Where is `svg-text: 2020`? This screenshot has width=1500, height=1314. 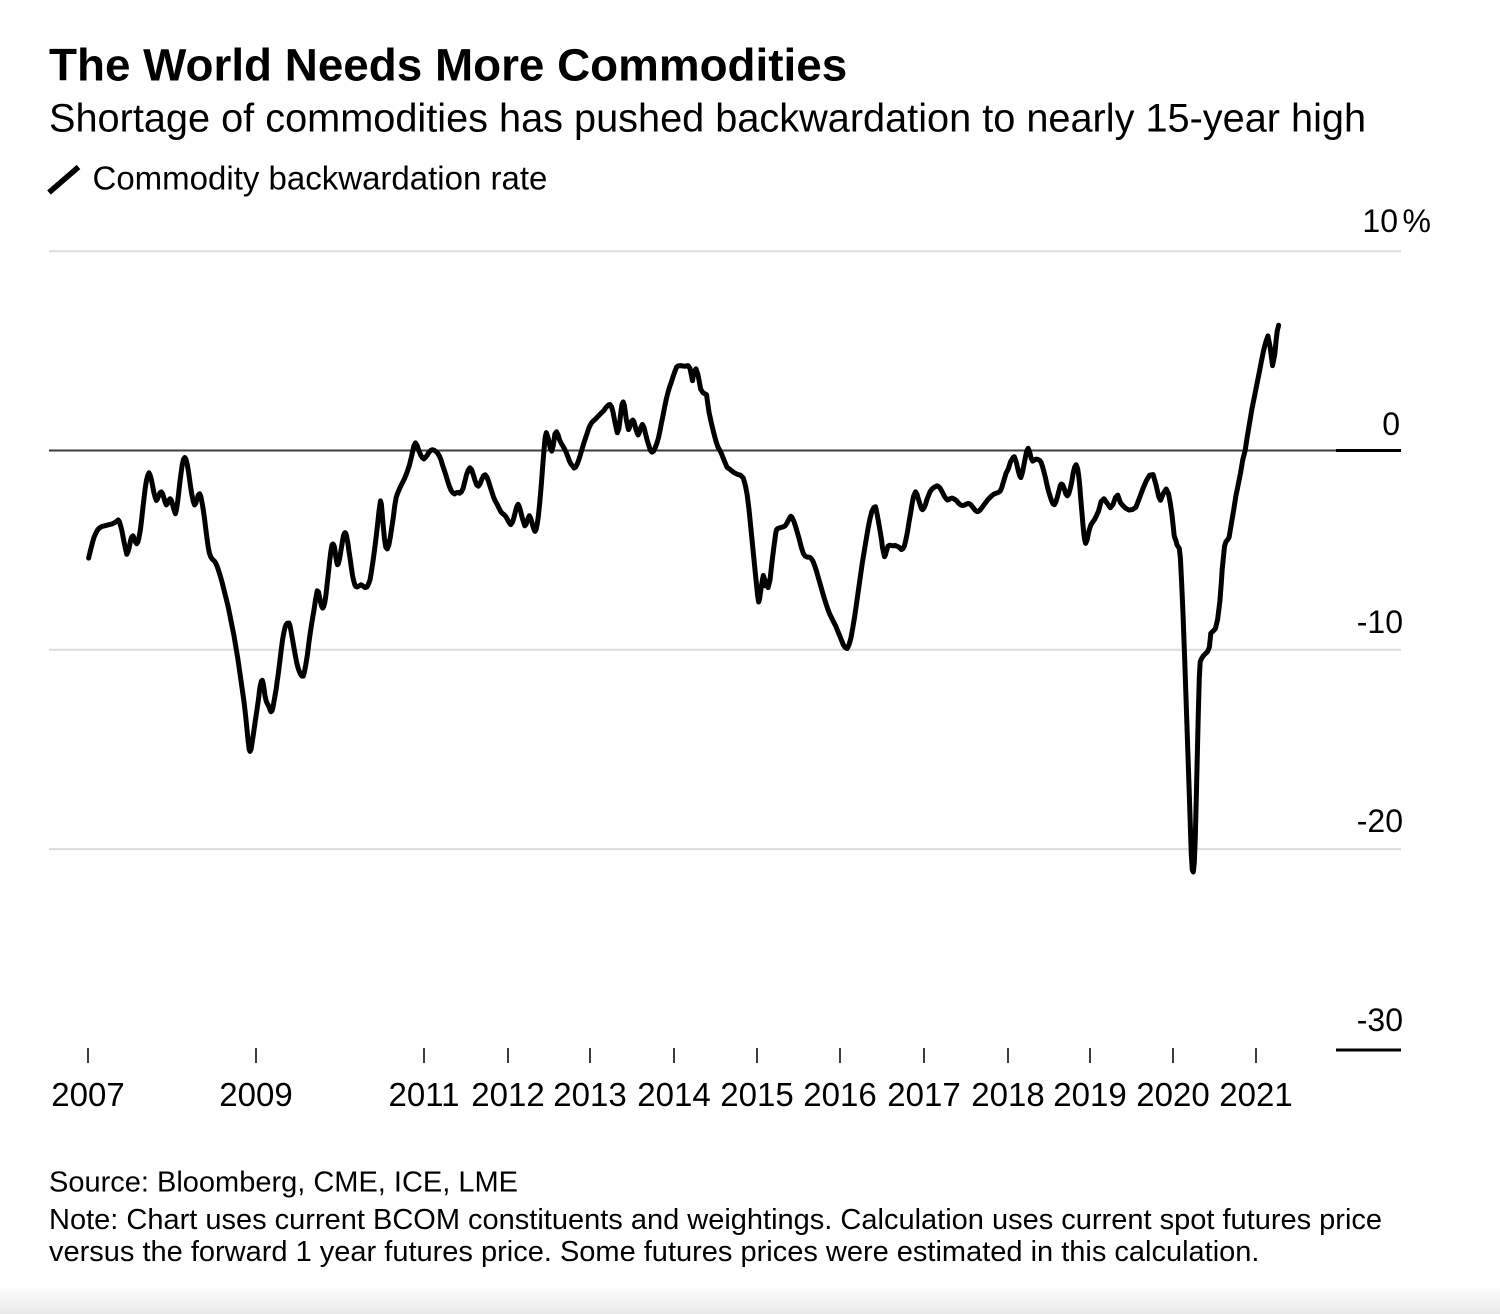
svg-text: 2020 is located at coordinates (1172, 1094).